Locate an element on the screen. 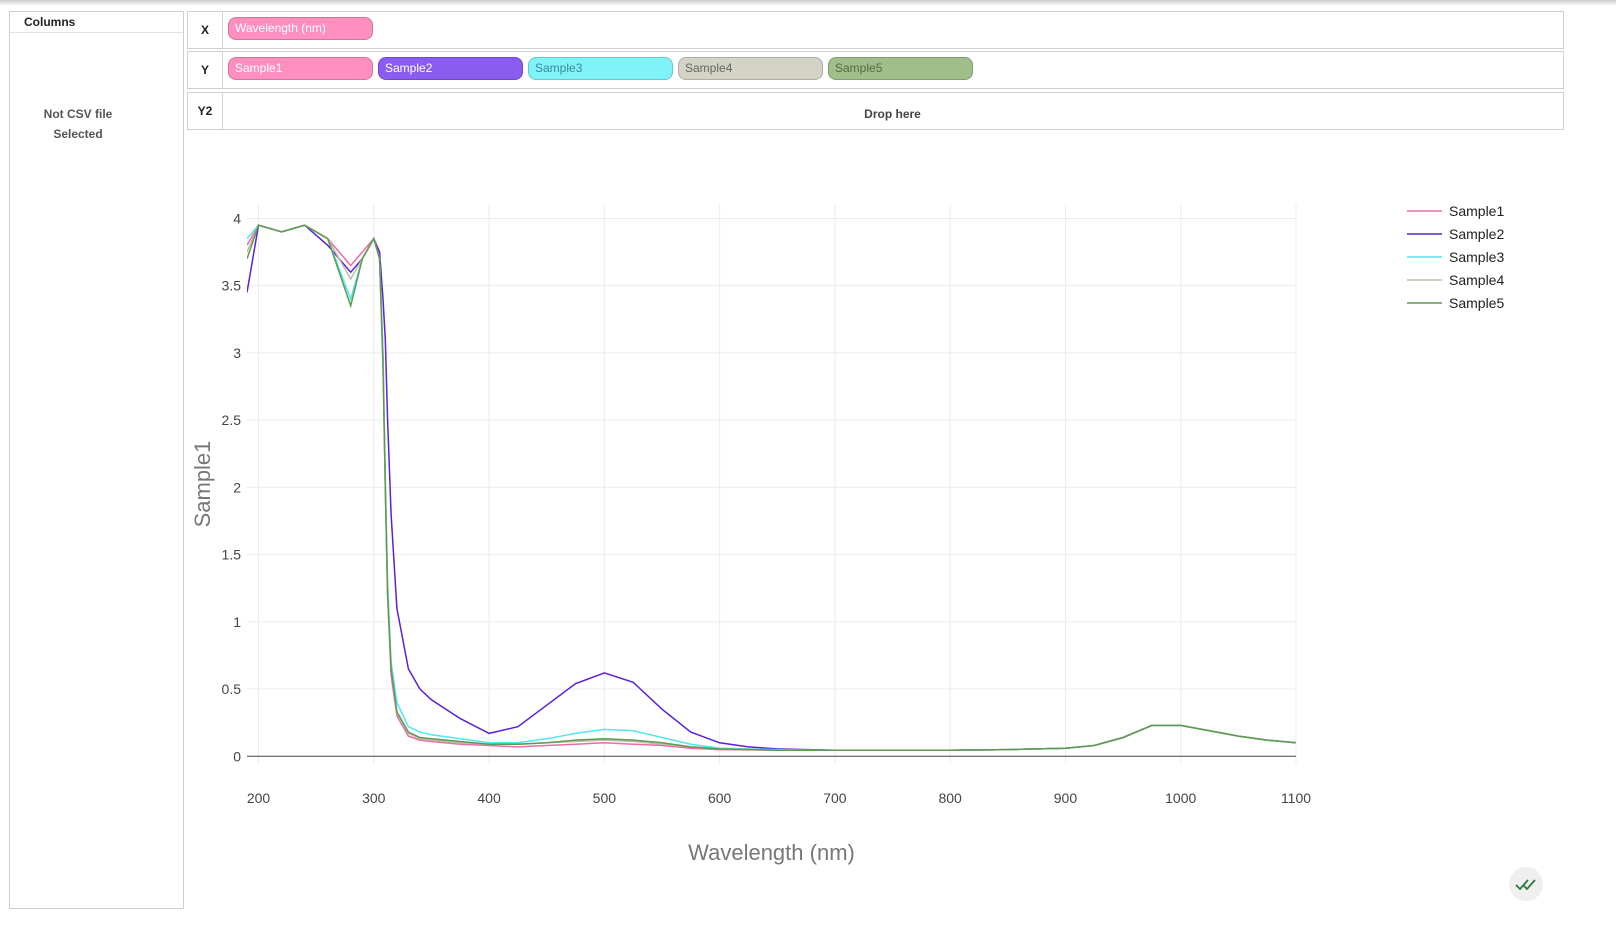 The height and width of the screenshot is (942, 1616). x-pill-wavelength-nm: Wavelength (nm) is located at coordinates (300, 28).